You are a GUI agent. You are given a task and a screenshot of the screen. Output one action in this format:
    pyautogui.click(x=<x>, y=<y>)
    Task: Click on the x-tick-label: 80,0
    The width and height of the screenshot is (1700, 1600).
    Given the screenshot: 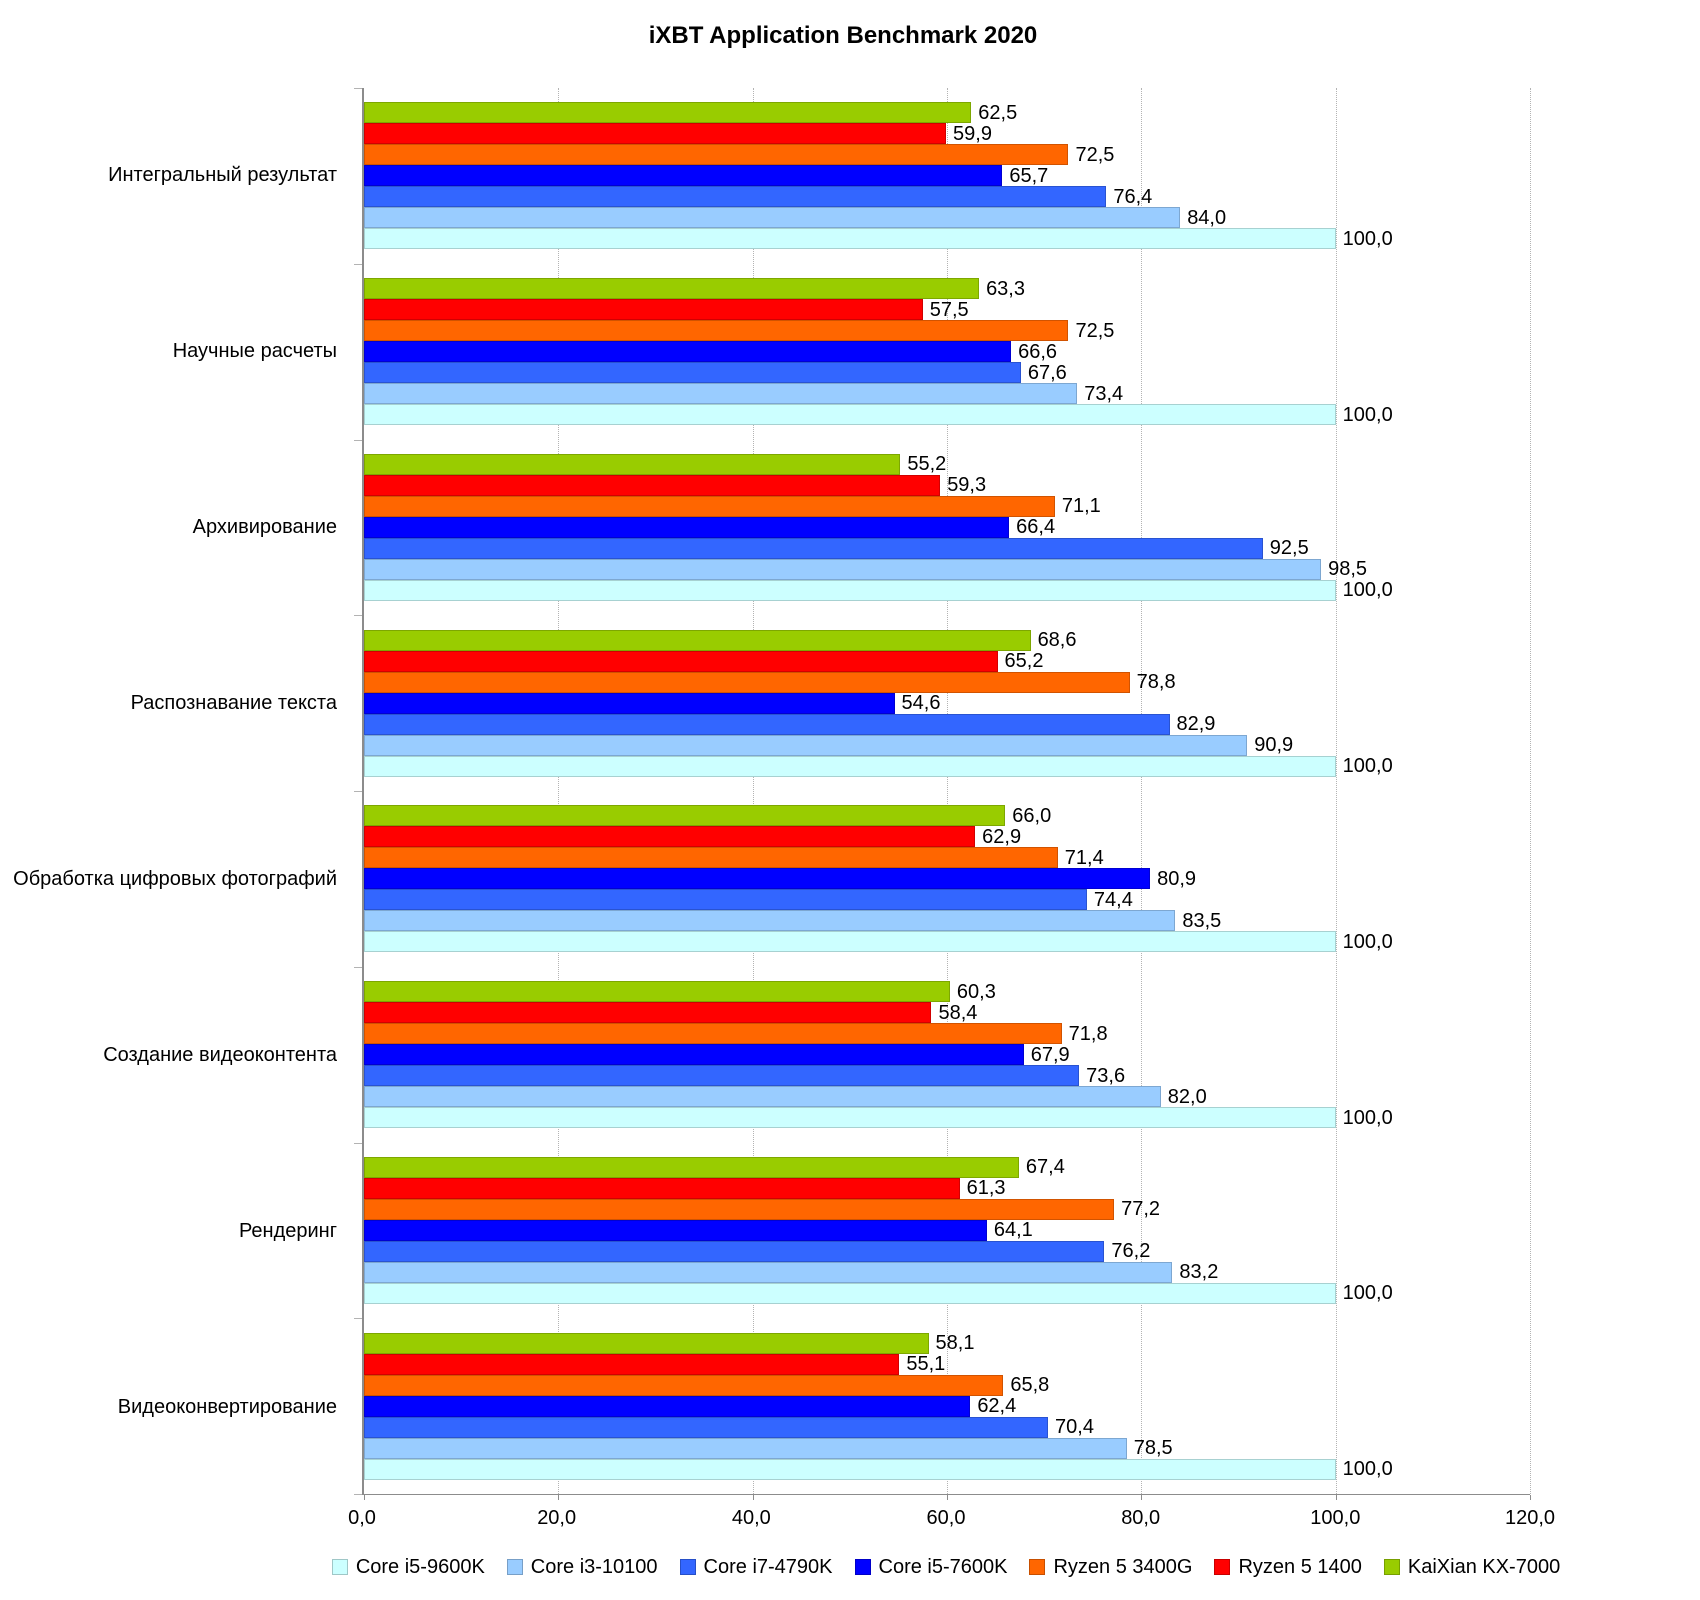 What is the action you would take?
    pyautogui.click(x=1141, y=1518)
    